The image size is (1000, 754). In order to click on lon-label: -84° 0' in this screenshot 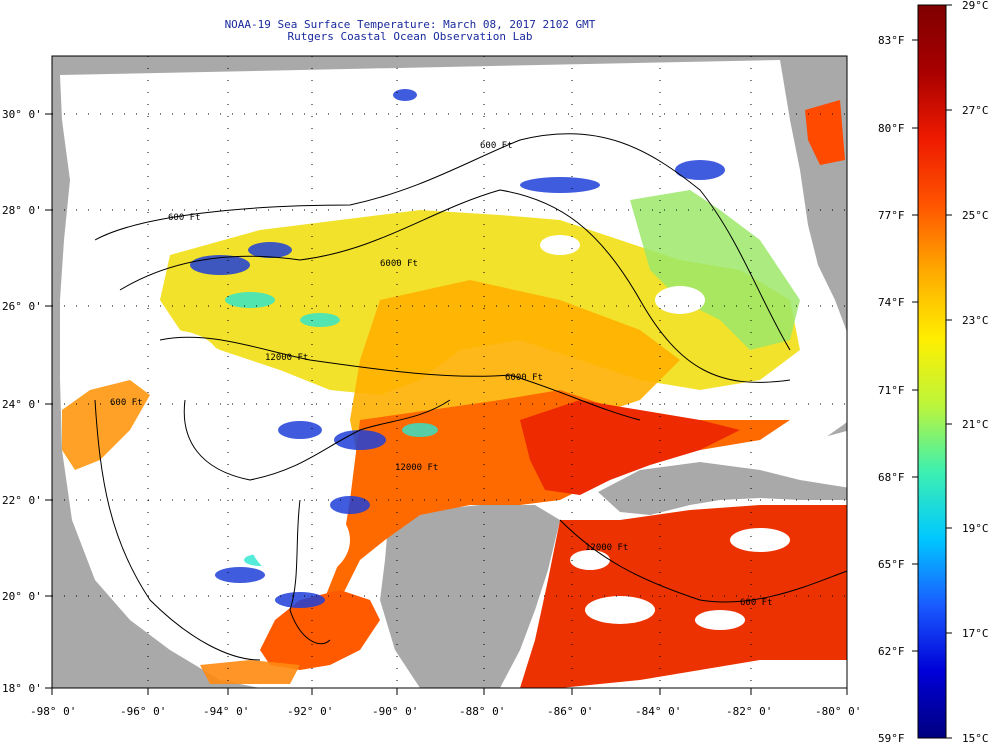, I will do `click(658, 711)`.